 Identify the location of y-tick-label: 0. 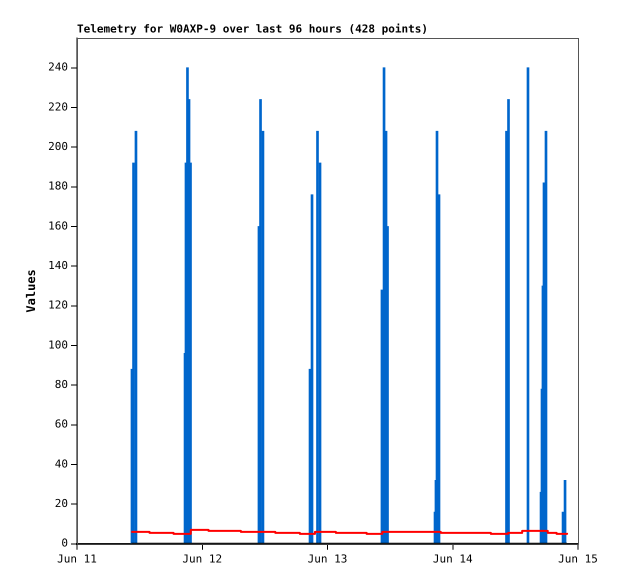
(64, 543).